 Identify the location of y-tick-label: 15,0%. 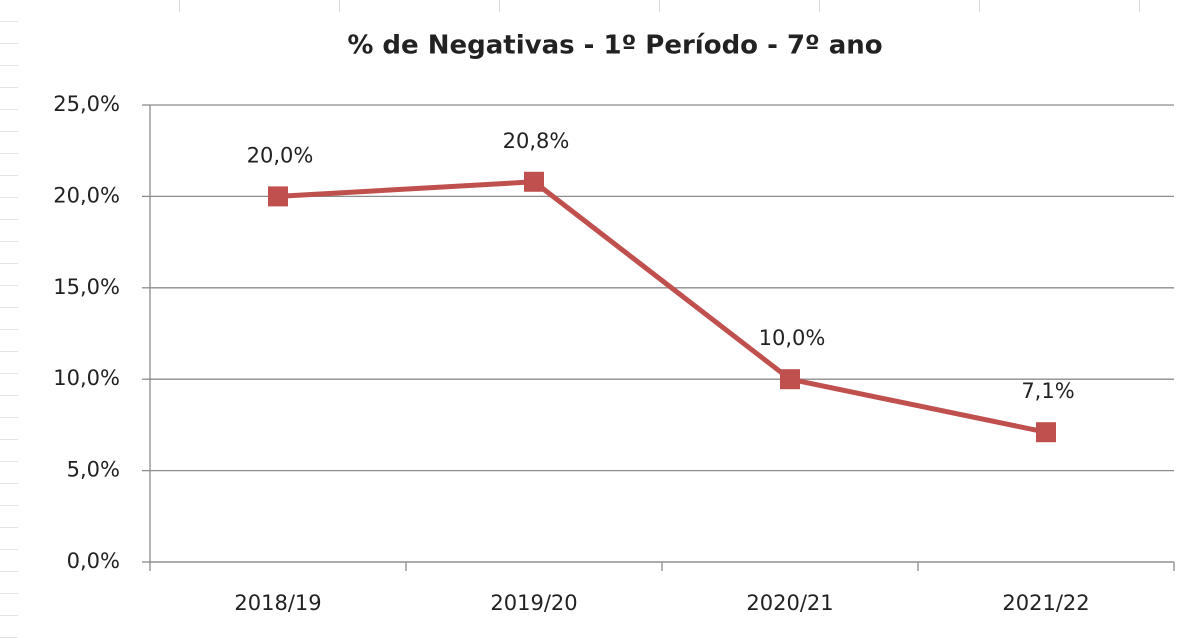
(86, 287).